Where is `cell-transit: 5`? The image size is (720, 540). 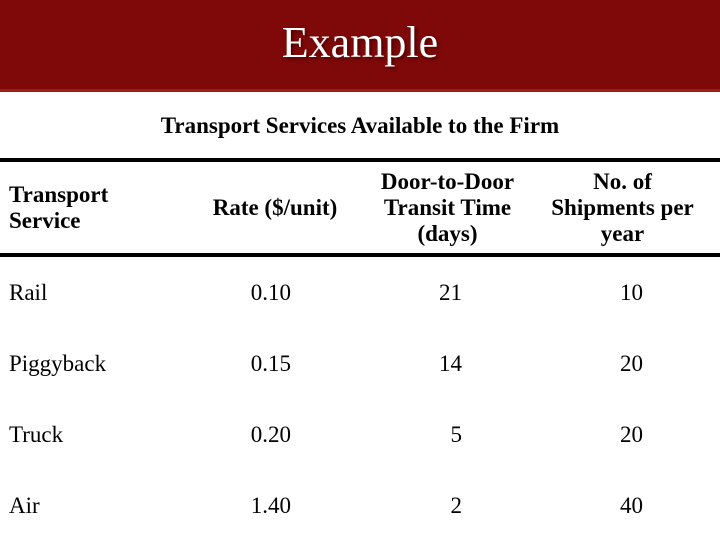 cell-transit: 5 is located at coordinates (456, 434).